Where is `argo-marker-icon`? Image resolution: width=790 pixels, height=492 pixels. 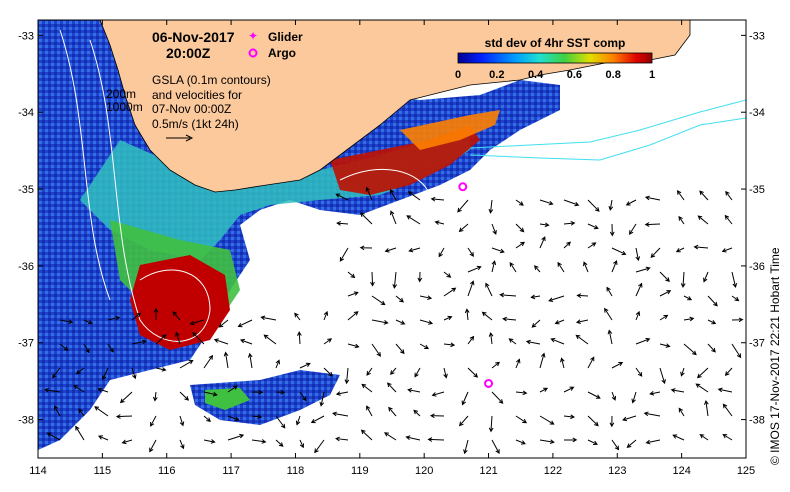 argo-marker-icon is located at coordinates (253, 53).